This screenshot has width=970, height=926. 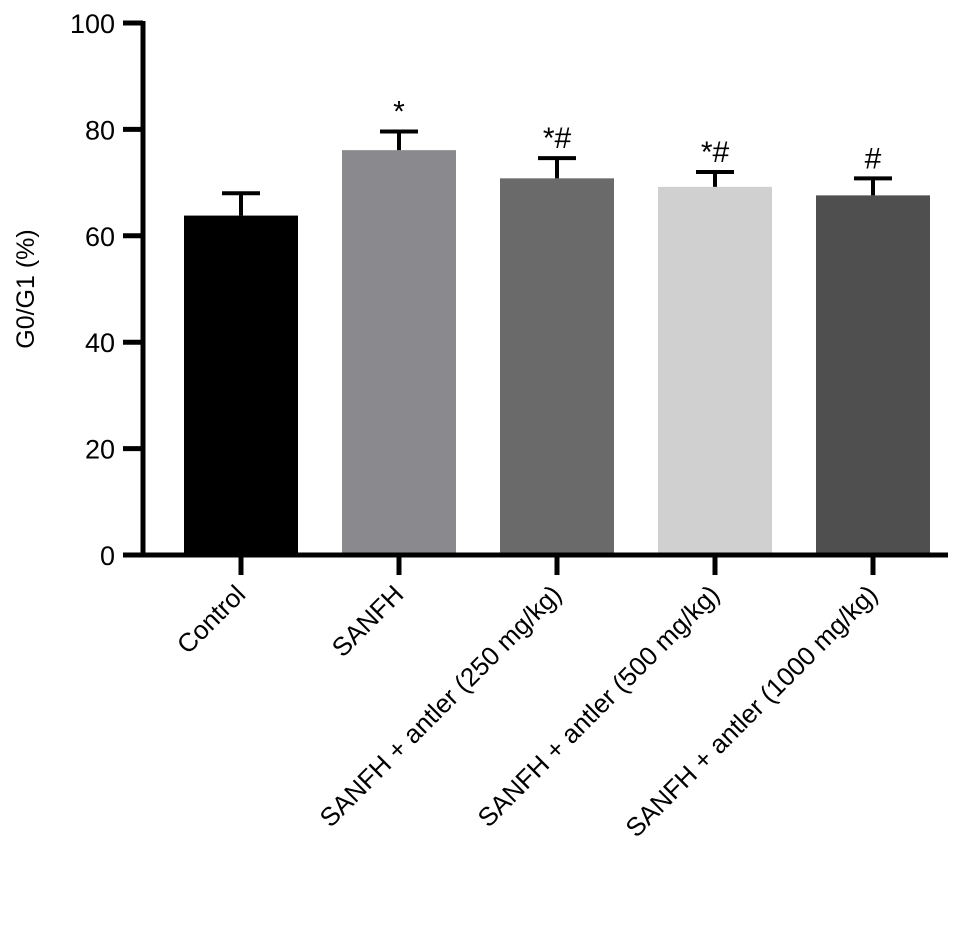 I want to click on category-label-0: Control, so click(x=211, y=619).